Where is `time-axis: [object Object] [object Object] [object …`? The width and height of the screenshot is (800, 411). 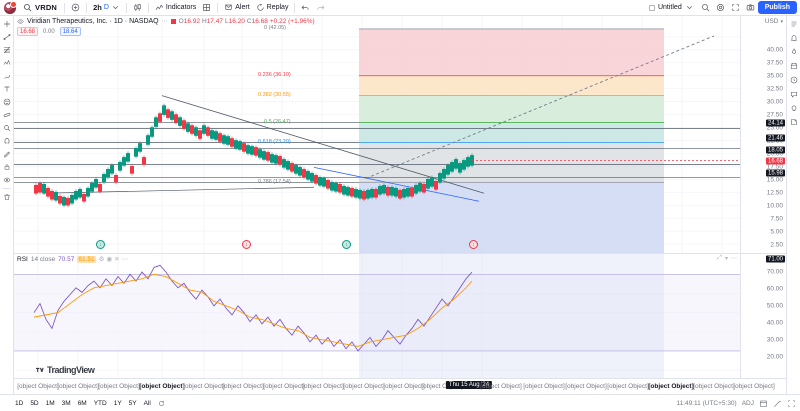
time-axis: [object Object] [object Object] [object … is located at coordinates (400, 386).